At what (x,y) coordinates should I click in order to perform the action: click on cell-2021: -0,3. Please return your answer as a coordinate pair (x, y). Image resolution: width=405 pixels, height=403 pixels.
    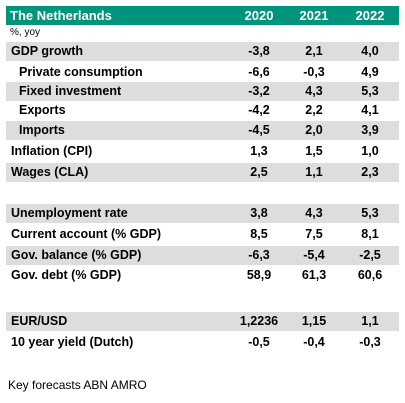
    Looking at the image, I should click on (314, 72).